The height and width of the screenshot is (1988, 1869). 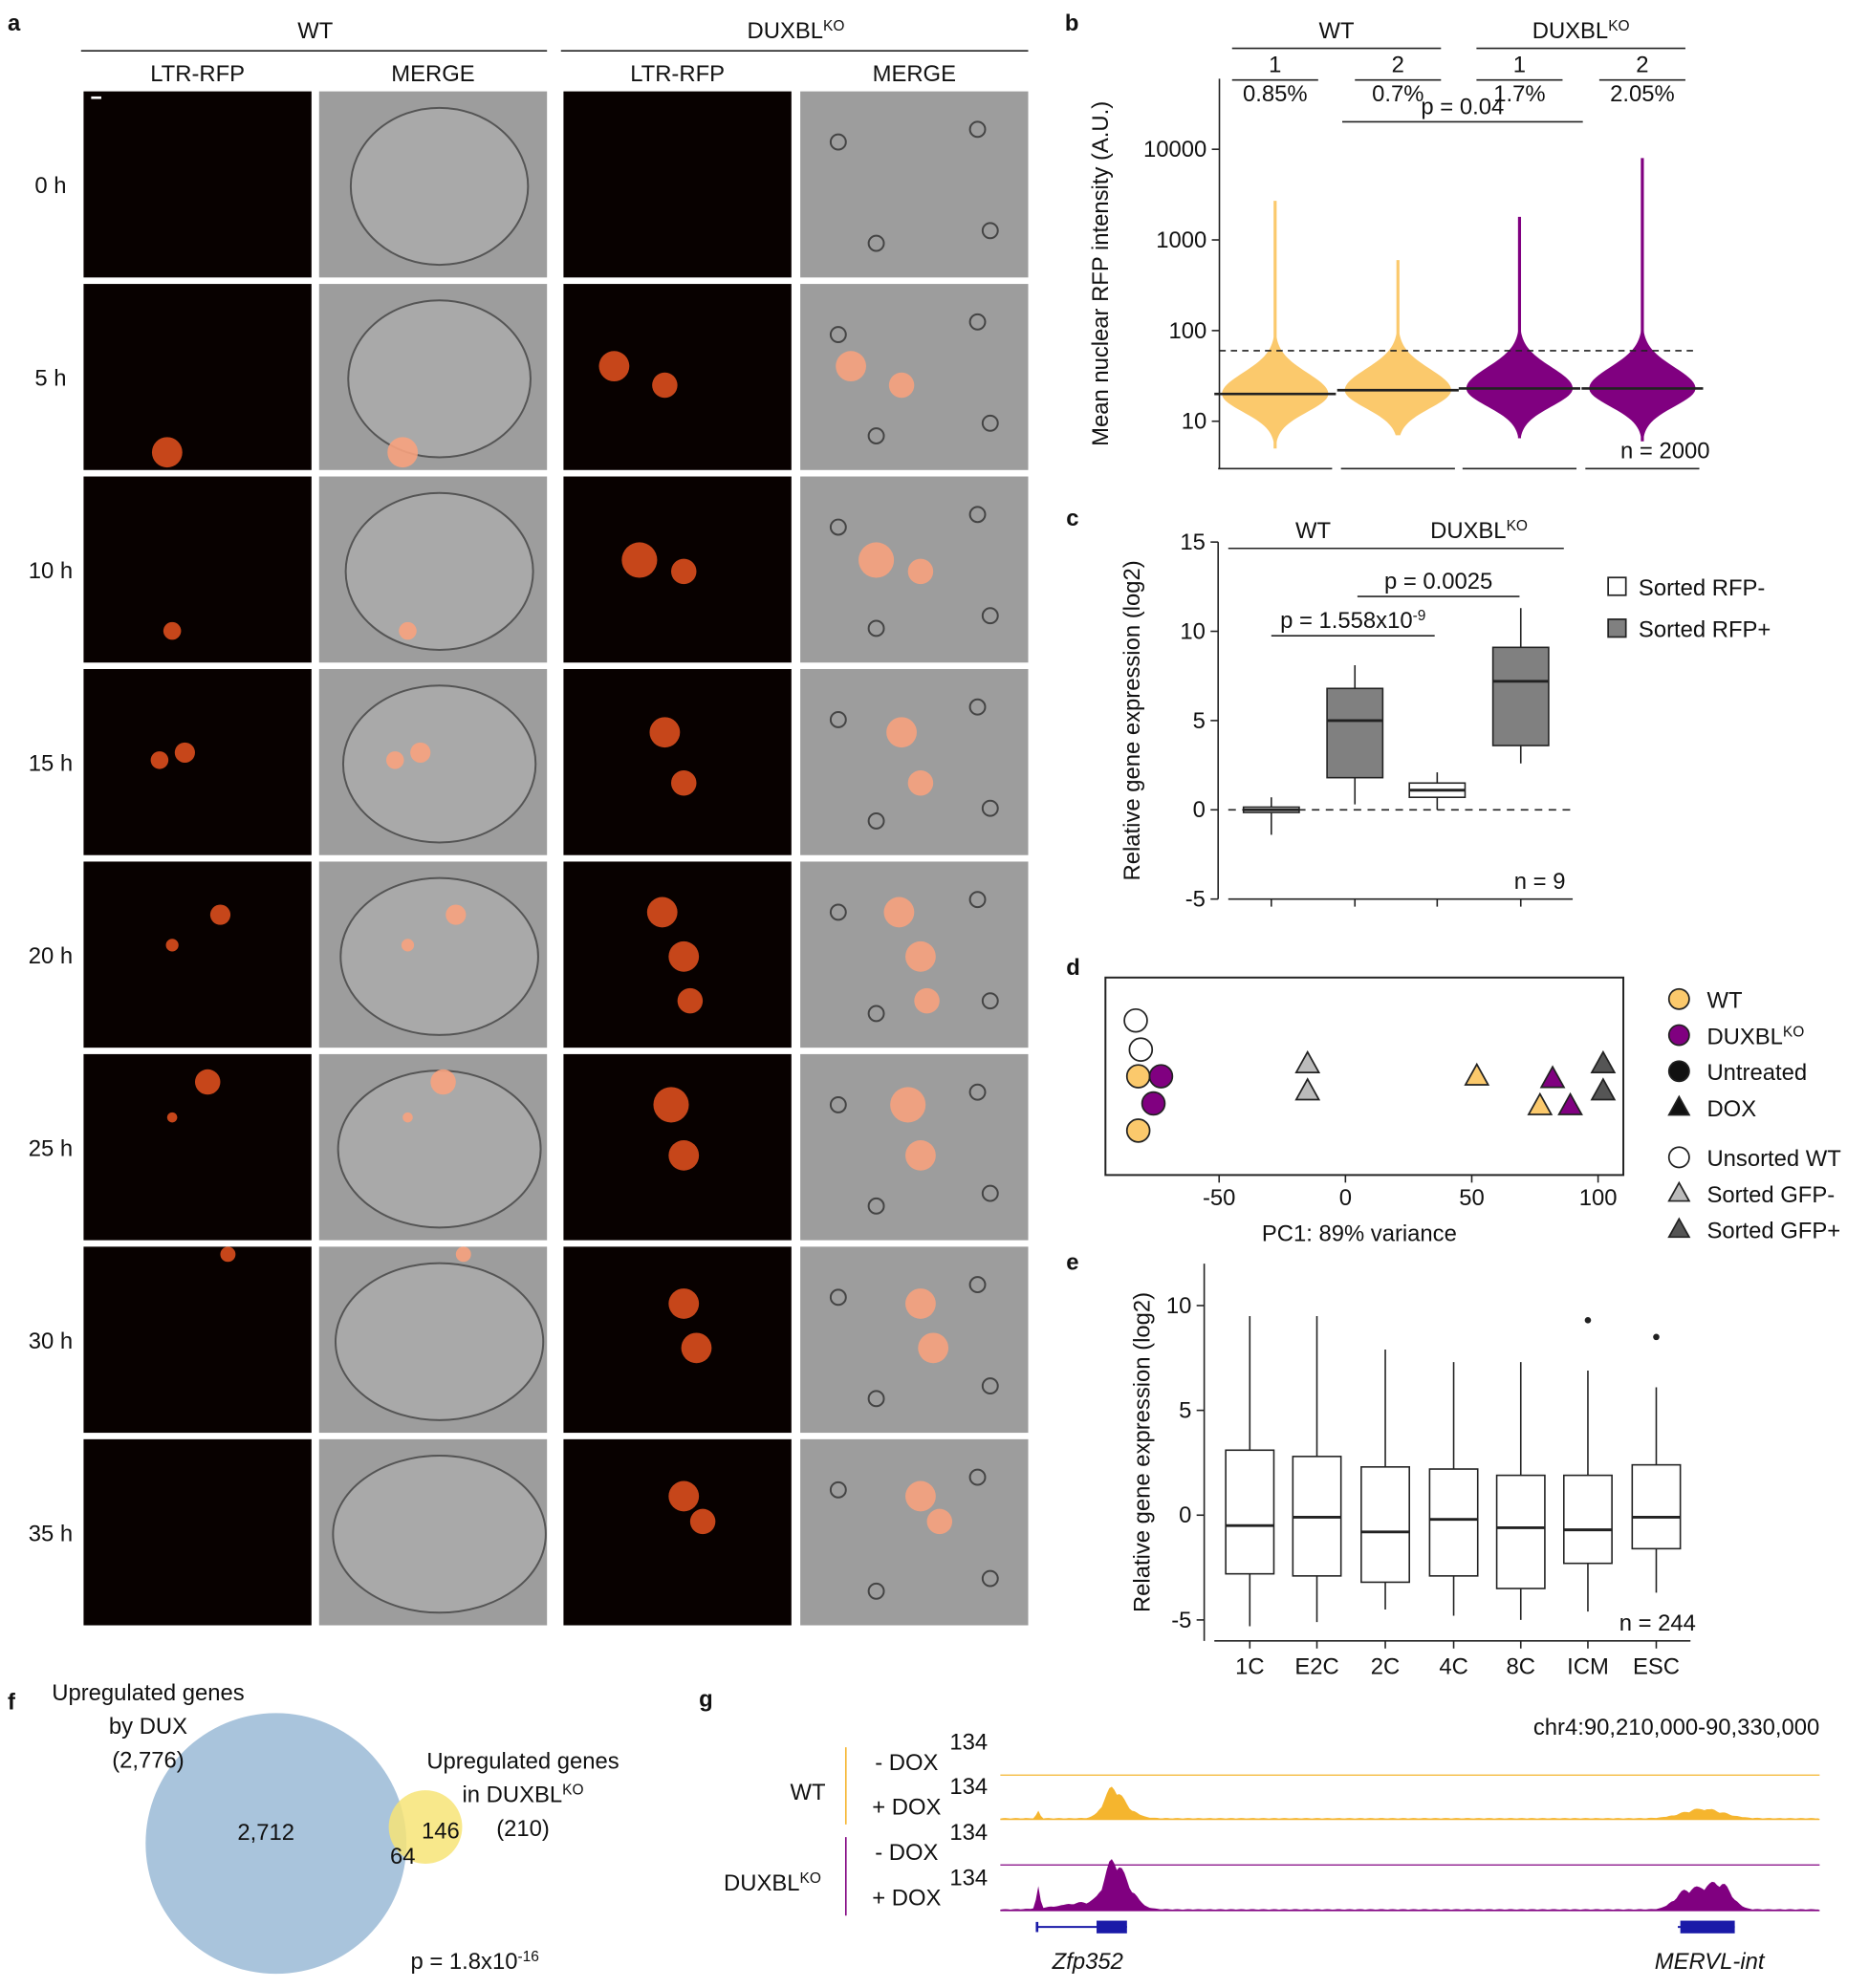 What do you see at coordinates (1598, 1198) in the screenshot?
I see `x-tick-label: 100` at bounding box center [1598, 1198].